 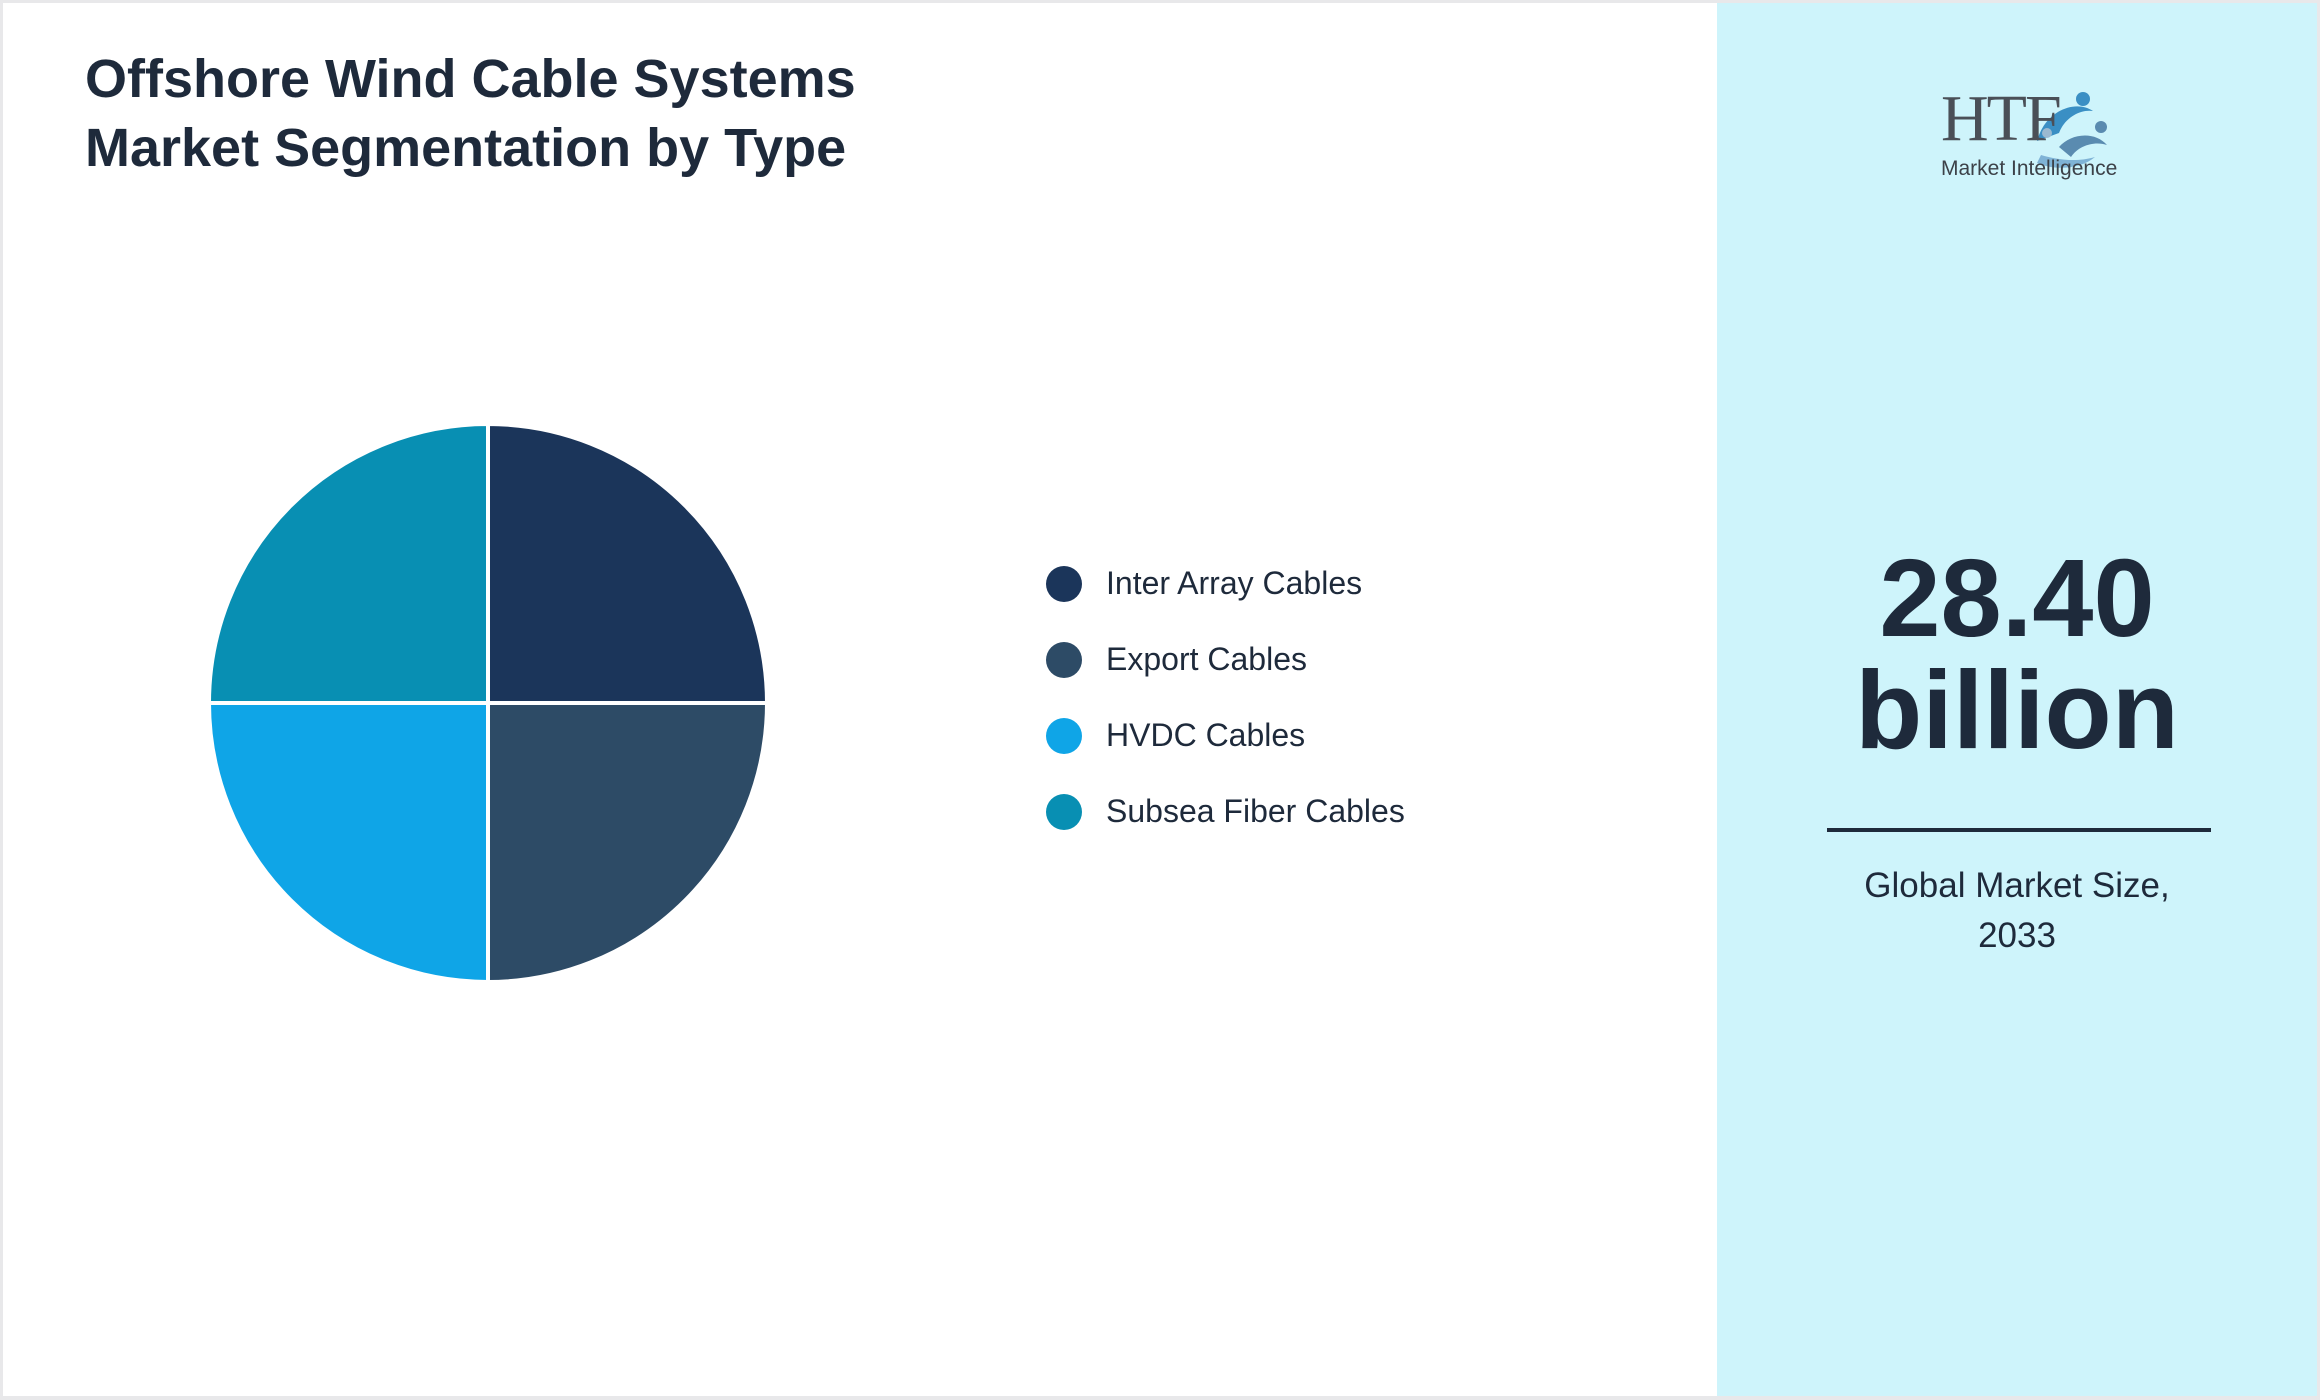 What do you see at coordinates (1206, 659) in the screenshot?
I see `legend-label: Export Cables` at bounding box center [1206, 659].